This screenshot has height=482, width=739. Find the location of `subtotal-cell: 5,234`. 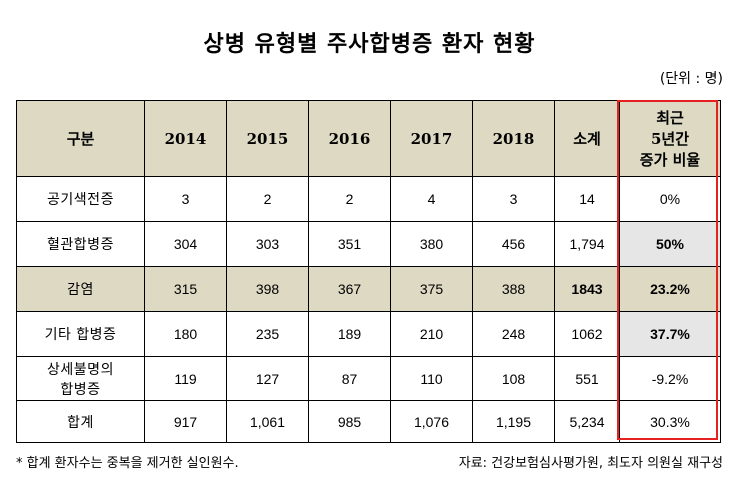

subtotal-cell: 5,234 is located at coordinates (587, 421).